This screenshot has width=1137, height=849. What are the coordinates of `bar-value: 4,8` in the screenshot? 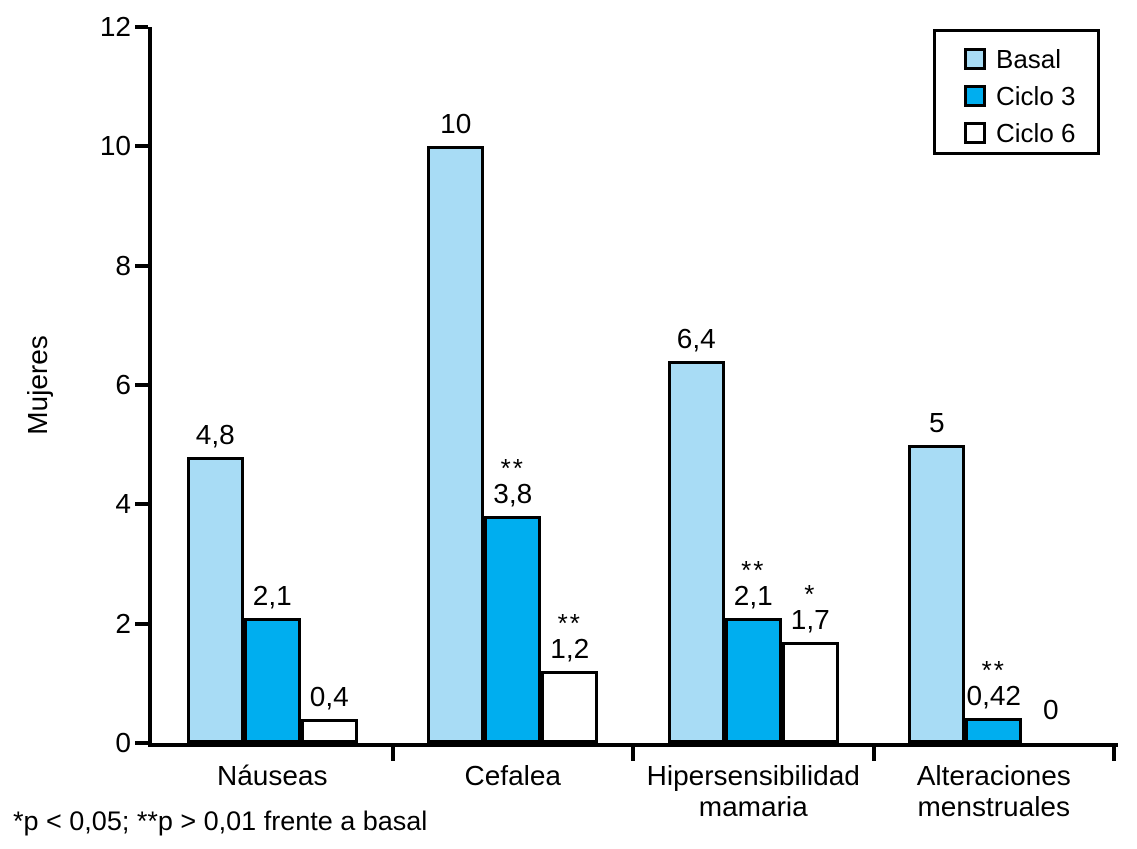 It's located at (215, 434).